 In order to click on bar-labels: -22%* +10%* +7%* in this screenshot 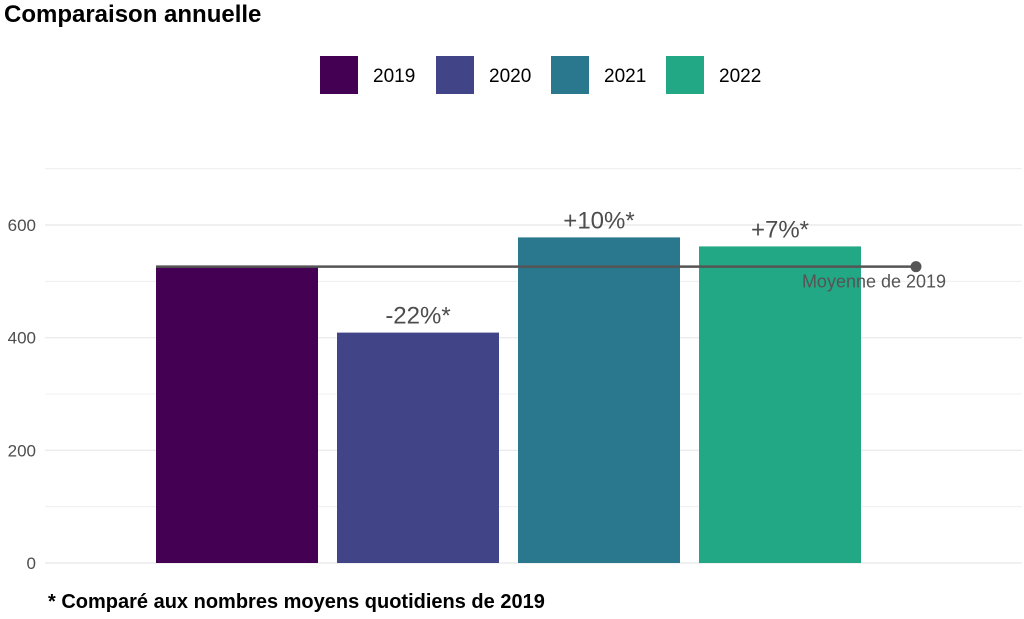, I will do `click(597, 268)`.